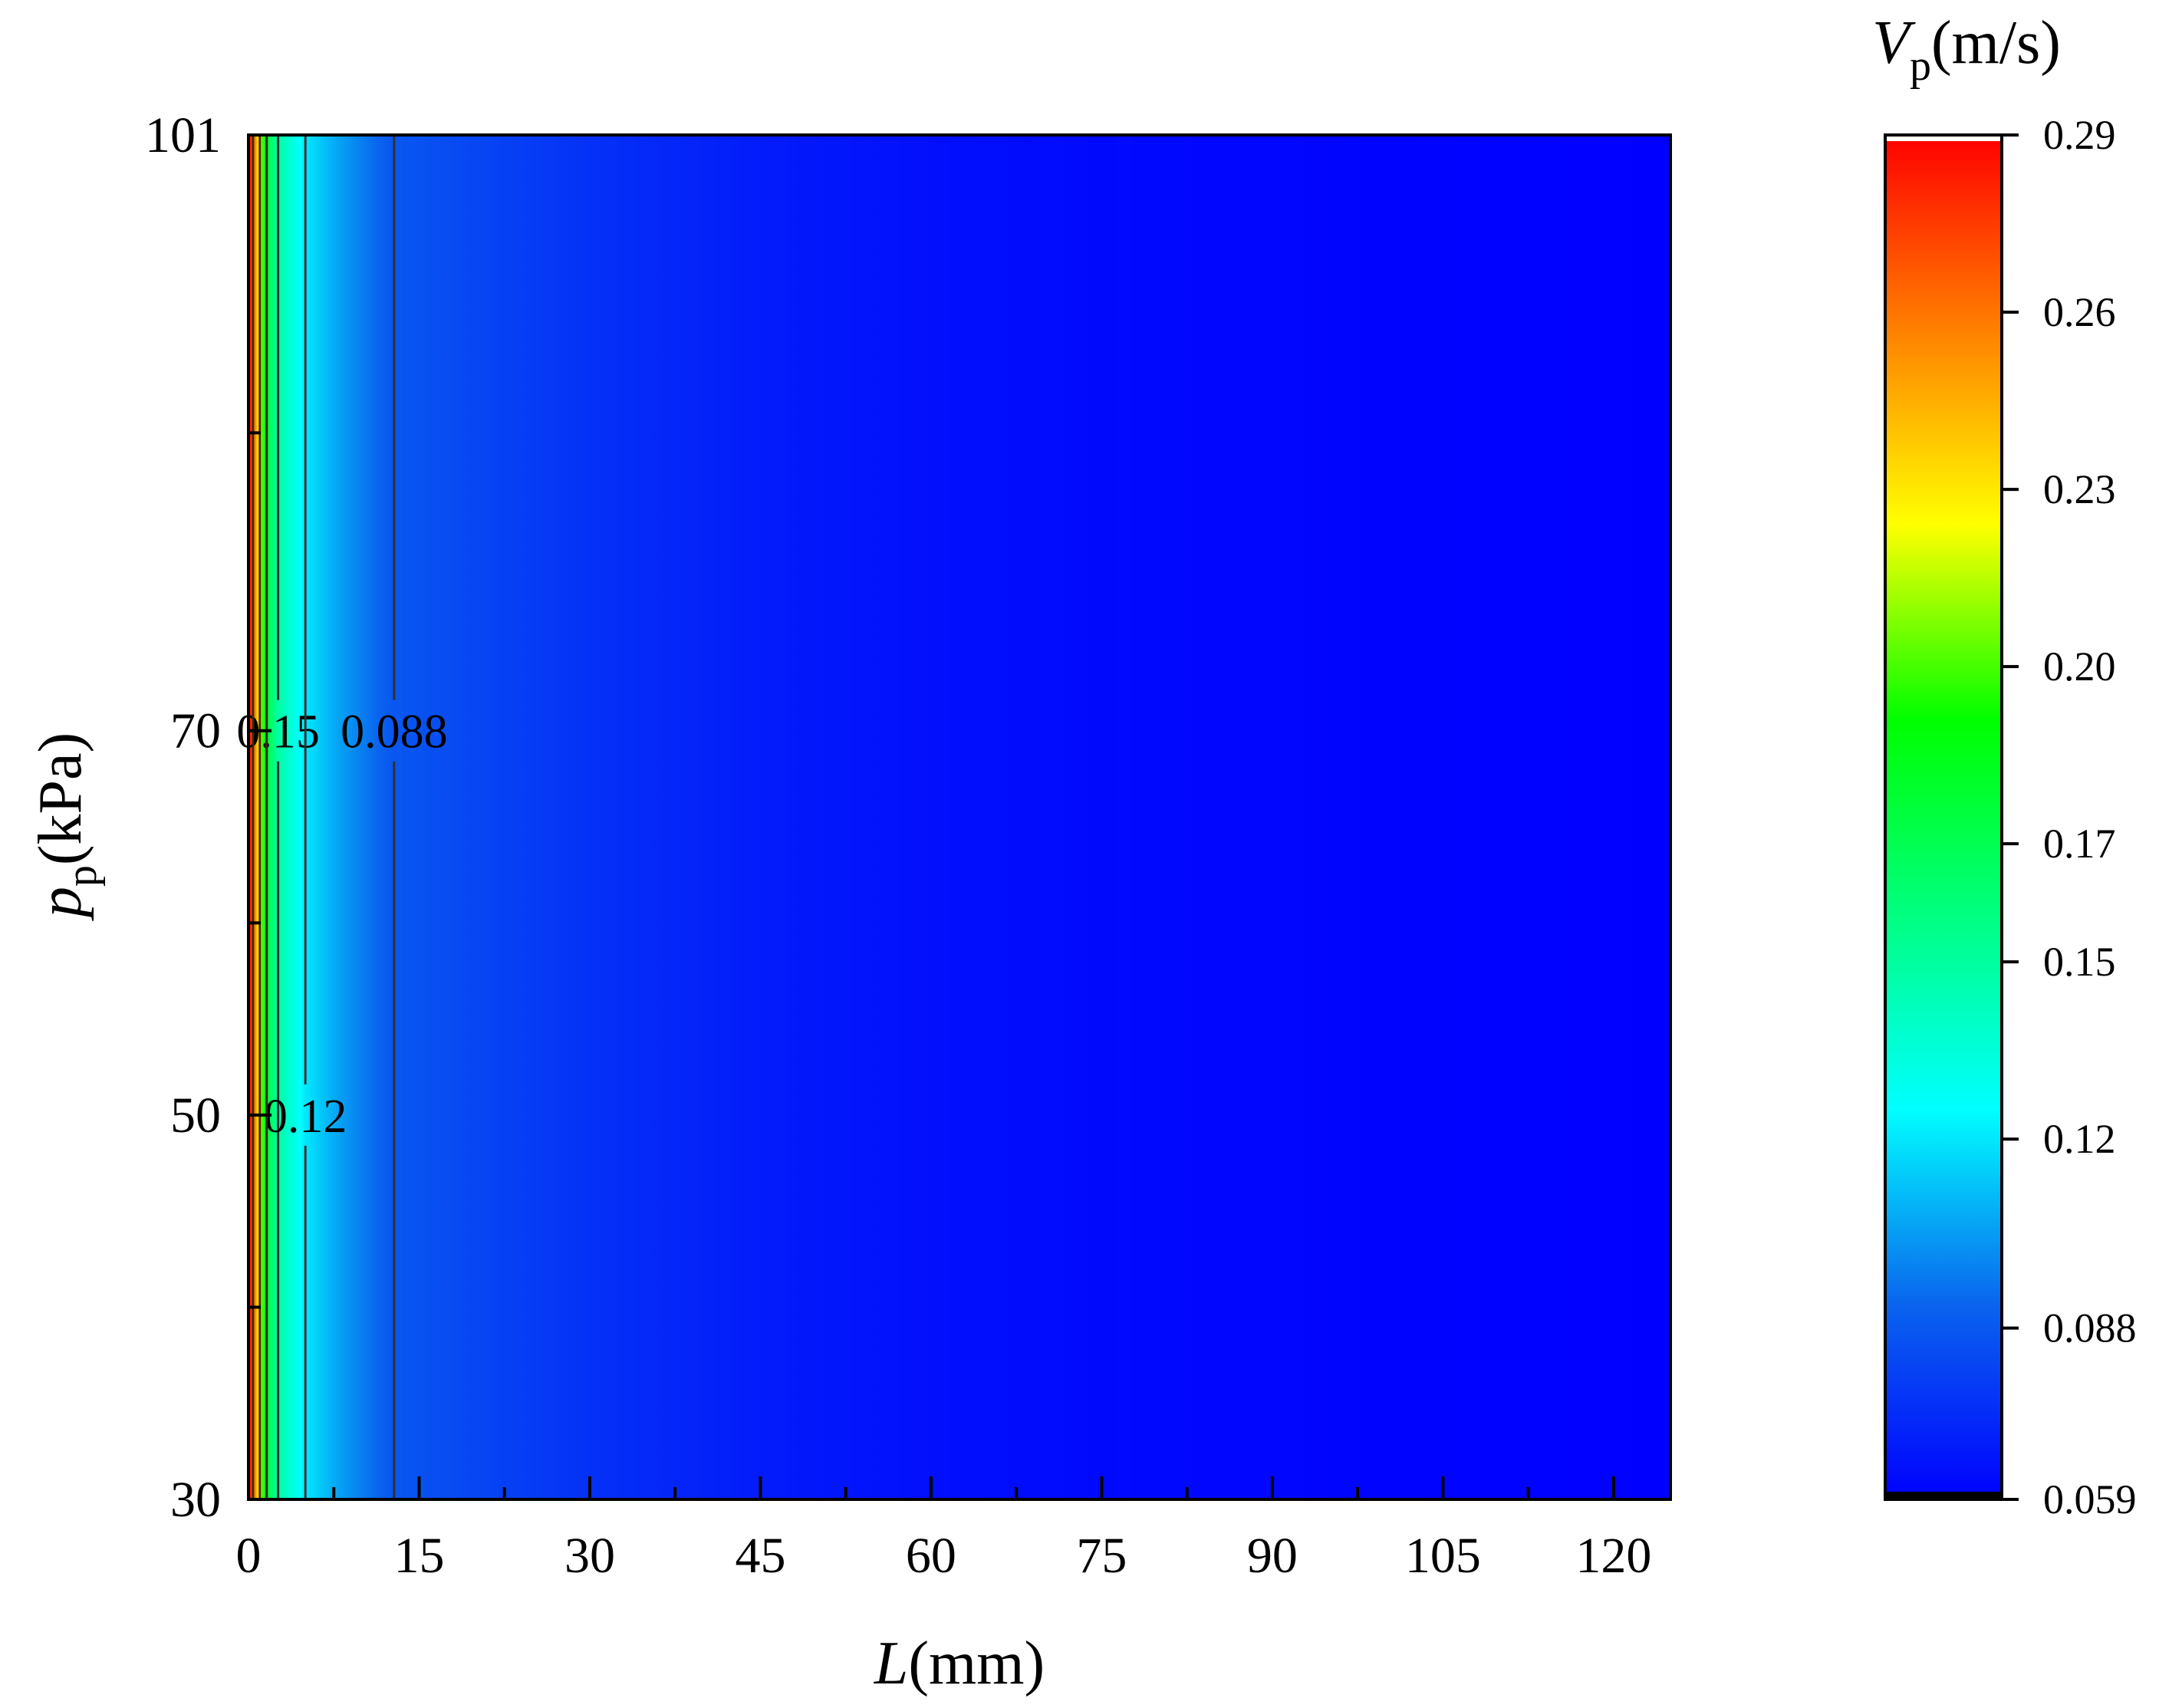  What do you see at coordinates (305, 1117) in the screenshot?
I see `contour-label: 0.12` at bounding box center [305, 1117].